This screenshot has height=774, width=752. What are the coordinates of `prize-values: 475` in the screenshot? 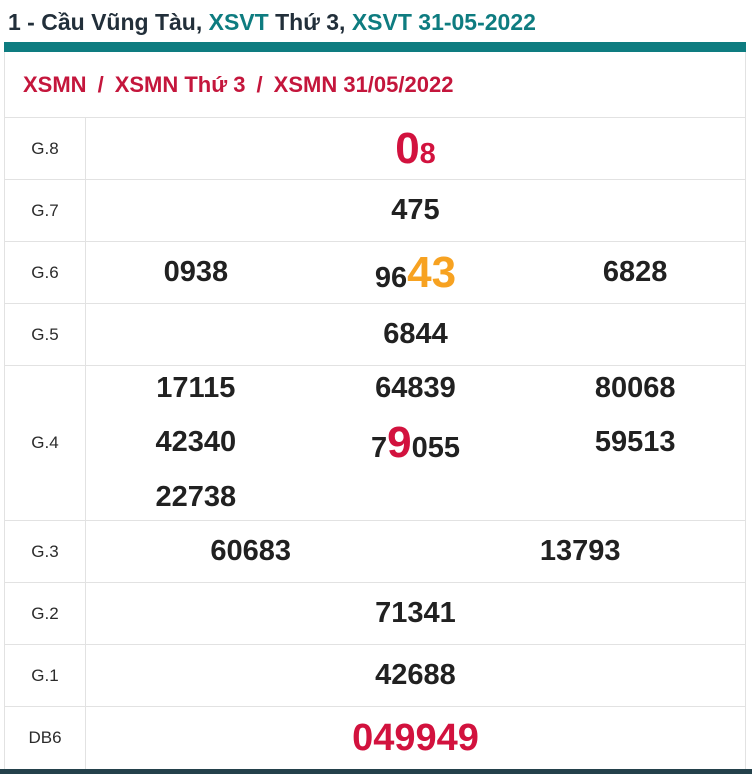 It's located at (415, 210).